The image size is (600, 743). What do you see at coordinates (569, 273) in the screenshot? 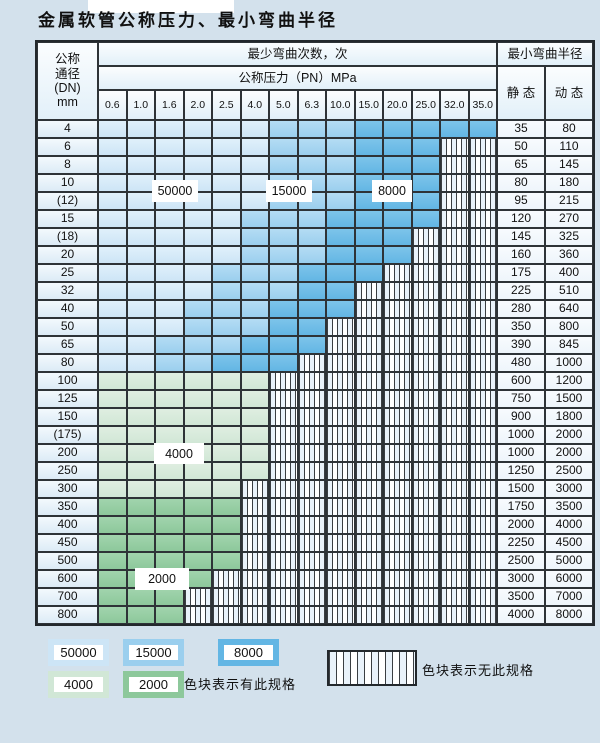
I see `row-dynamic-value: 400` at bounding box center [569, 273].